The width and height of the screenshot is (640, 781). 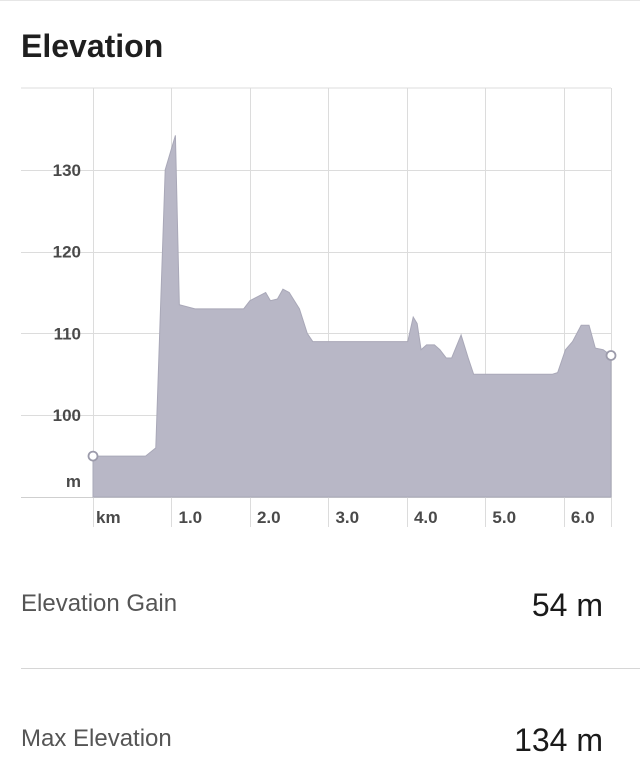 I want to click on y-tick-label: 100, so click(x=67, y=415).